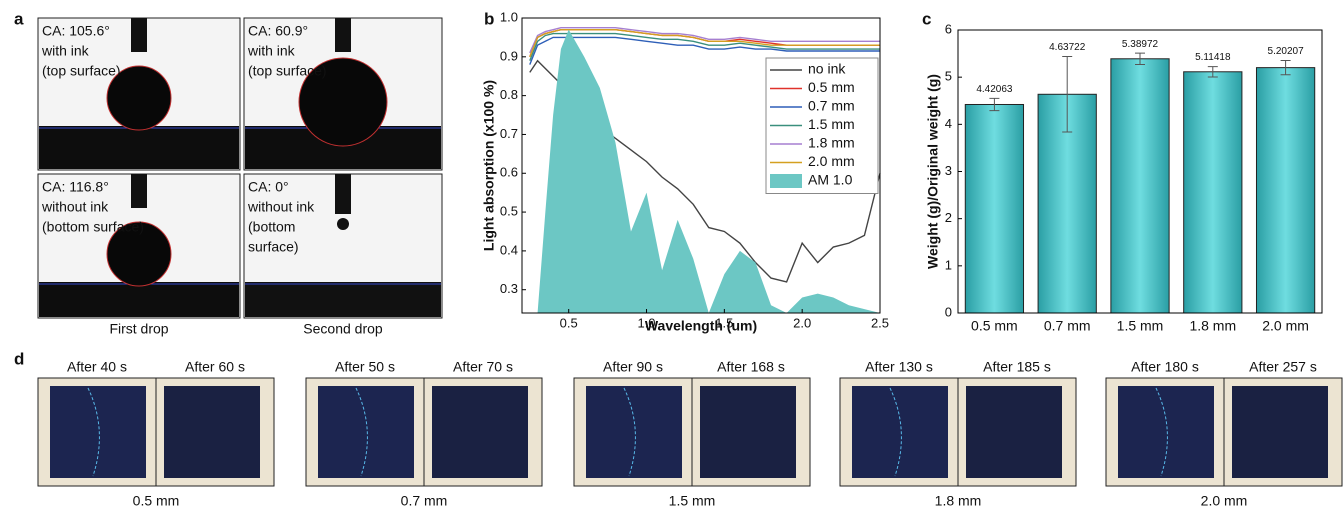 The height and width of the screenshot is (510, 1344). What do you see at coordinates (948, 170) in the screenshot?
I see `y-tick-label: 3` at bounding box center [948, 170].